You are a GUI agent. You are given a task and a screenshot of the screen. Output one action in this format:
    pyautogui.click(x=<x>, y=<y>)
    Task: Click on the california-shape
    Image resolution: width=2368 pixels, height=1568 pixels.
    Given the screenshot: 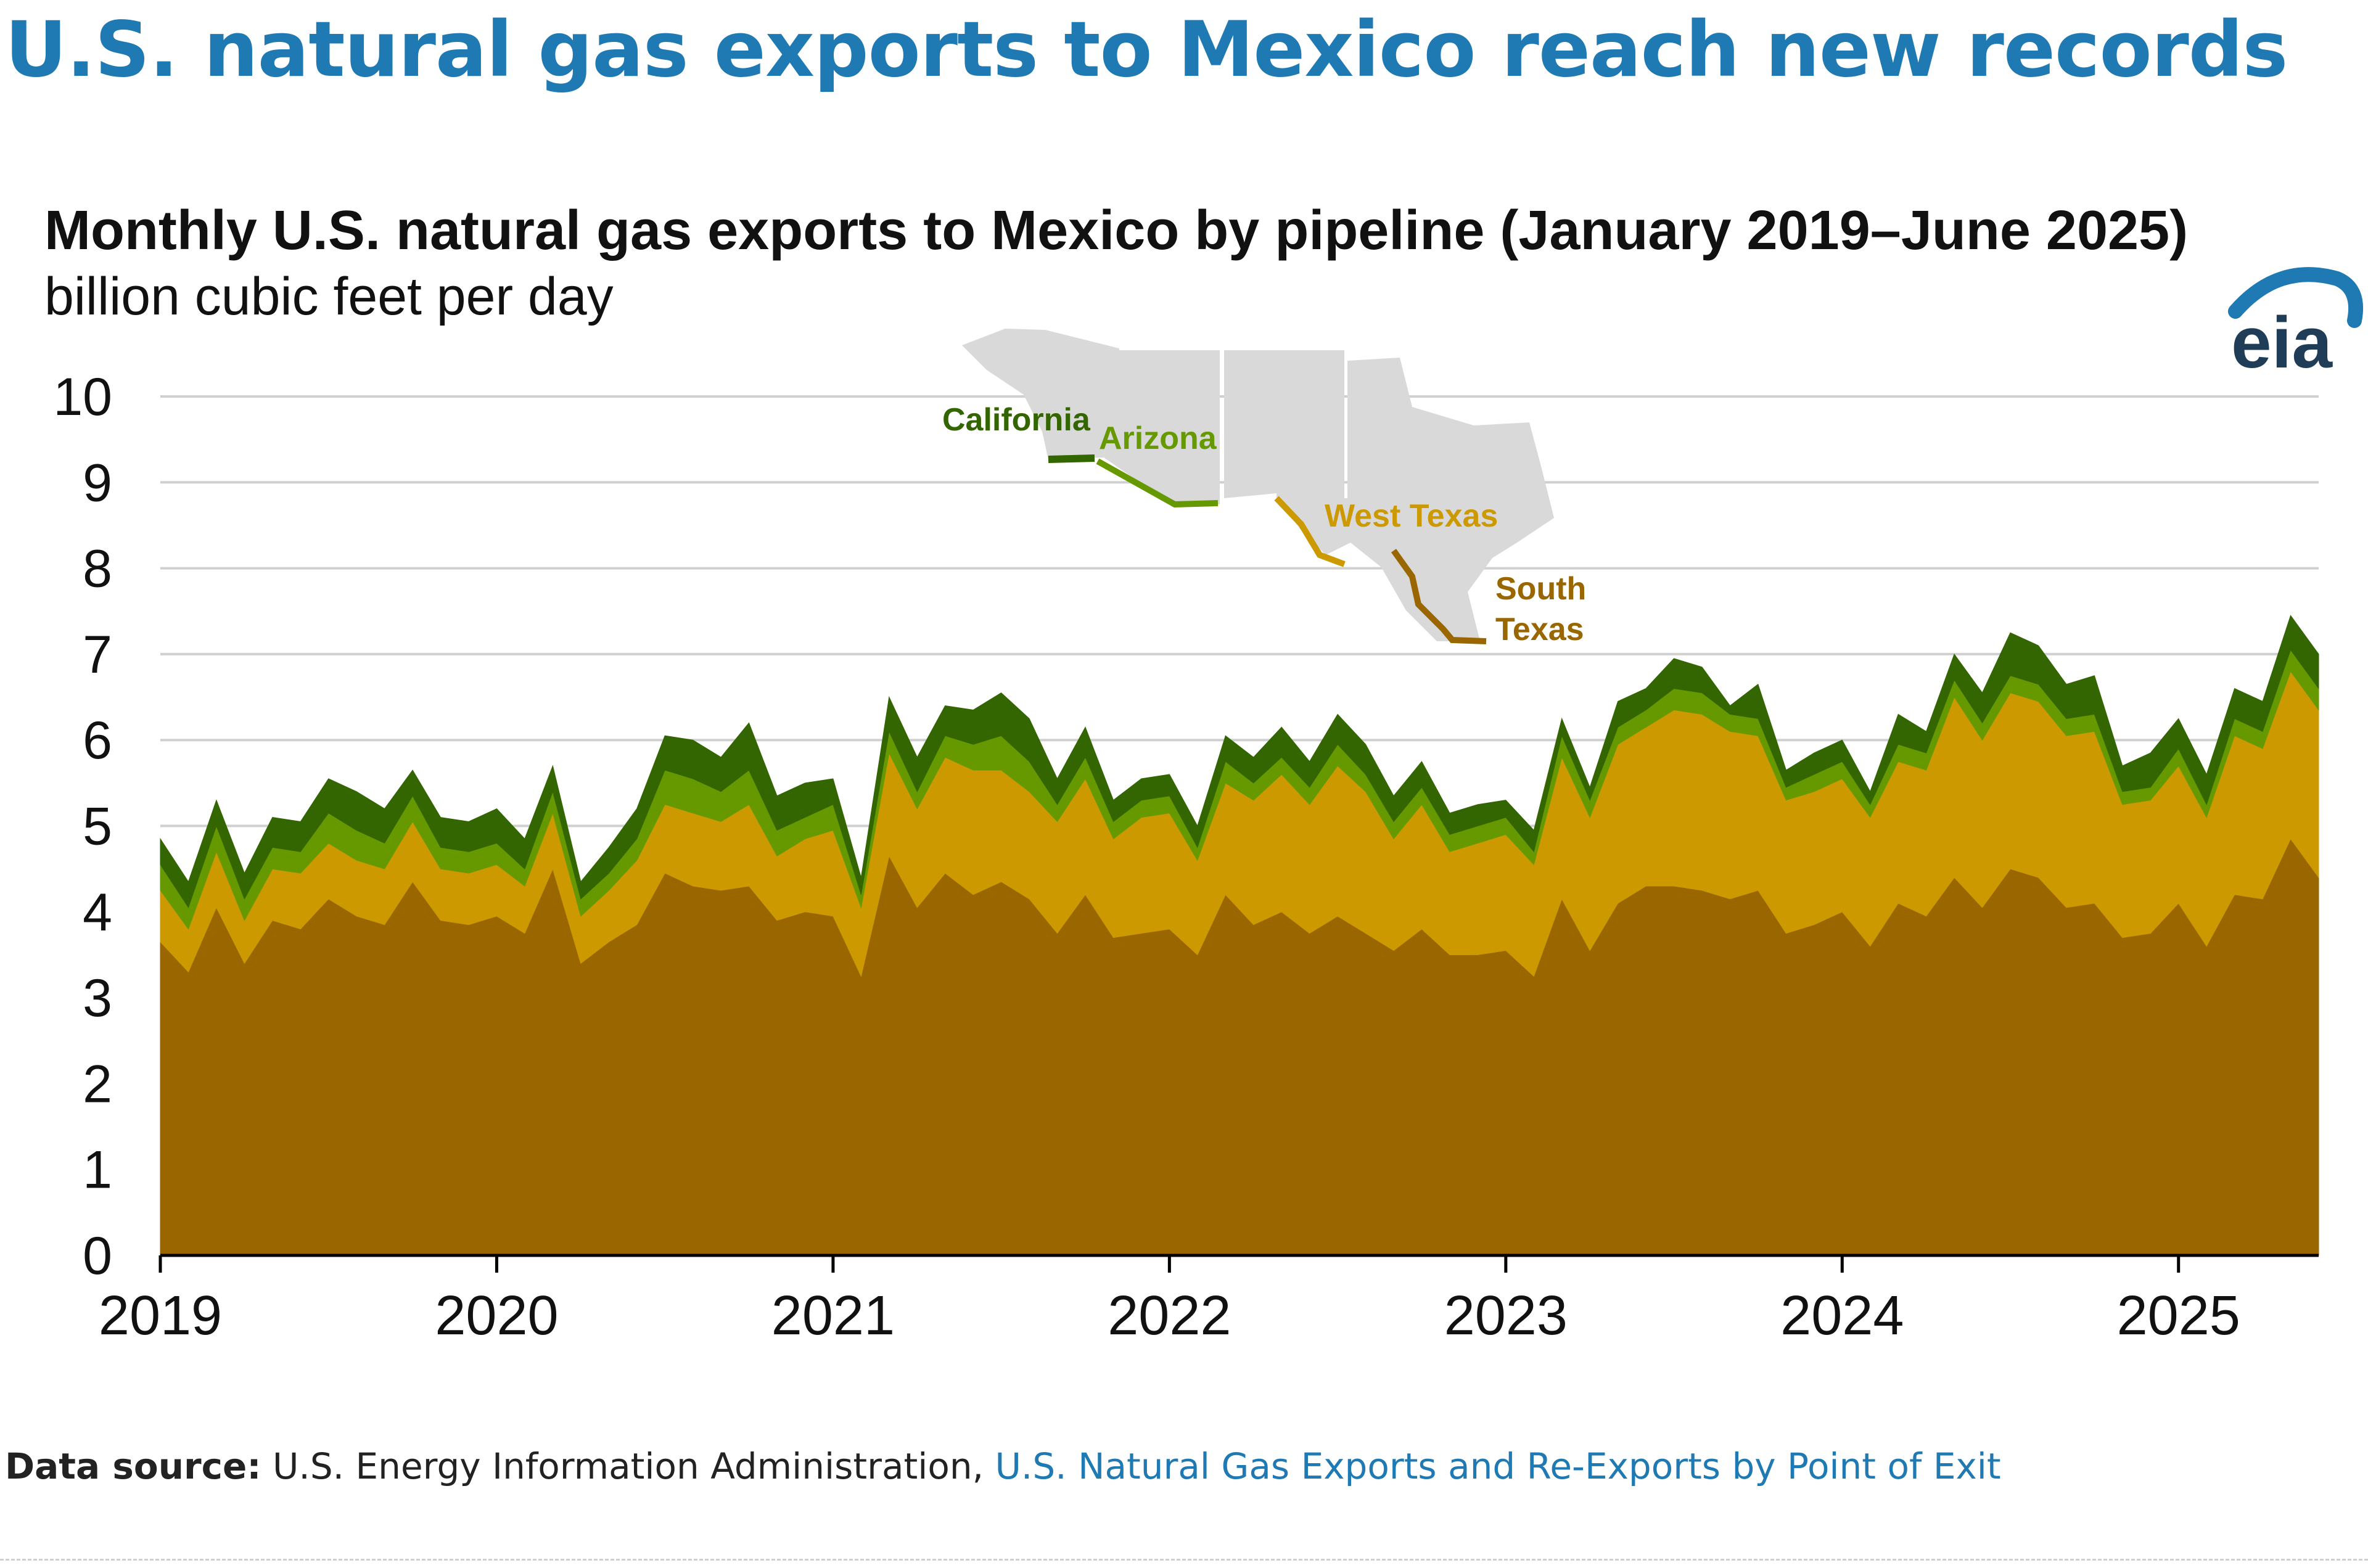 What is the action you would take?
    pyautogui.click(x=1036, y=394)
    